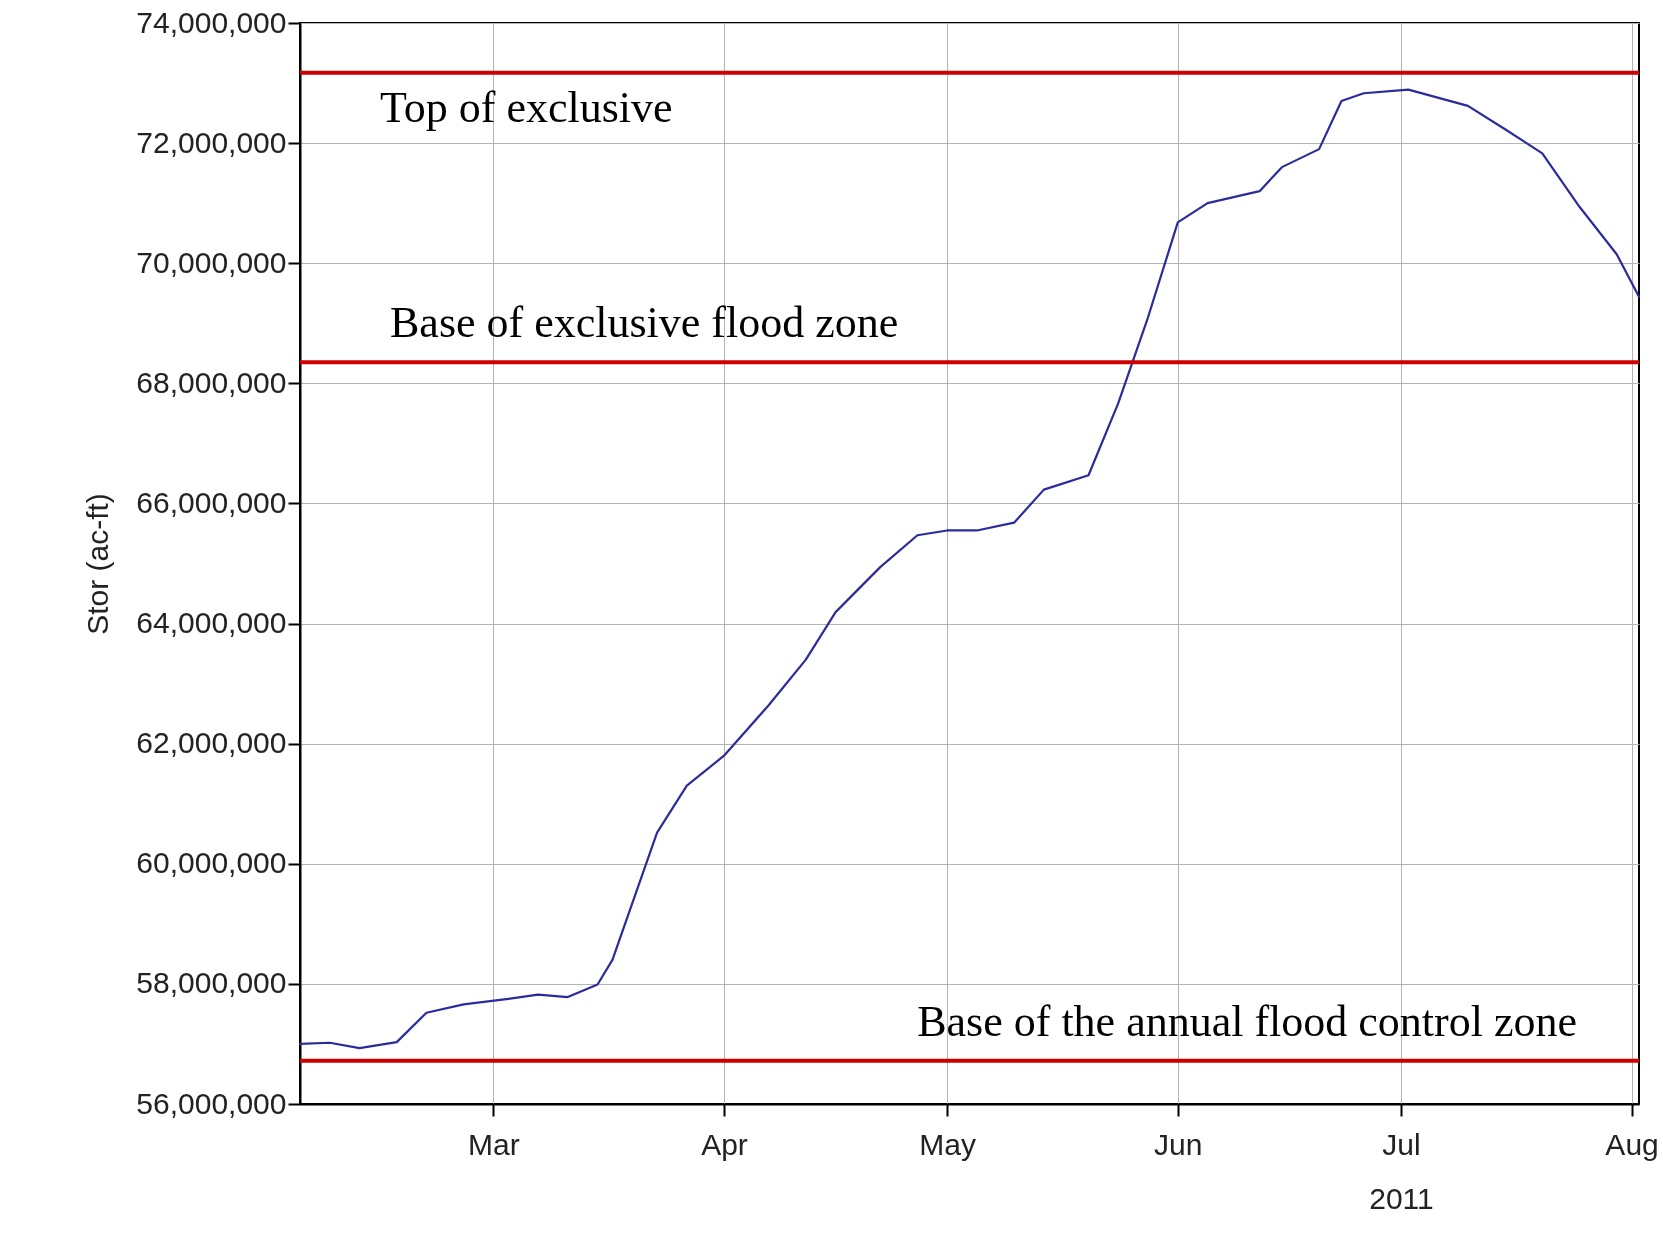 Image resolution: width=1663 pixels, height=1233 pixels. What do you see at coordinates (1632, 1144) in the screenshot?
I see `x-tick-label: Aug` at bounding box center [1632, 1144].